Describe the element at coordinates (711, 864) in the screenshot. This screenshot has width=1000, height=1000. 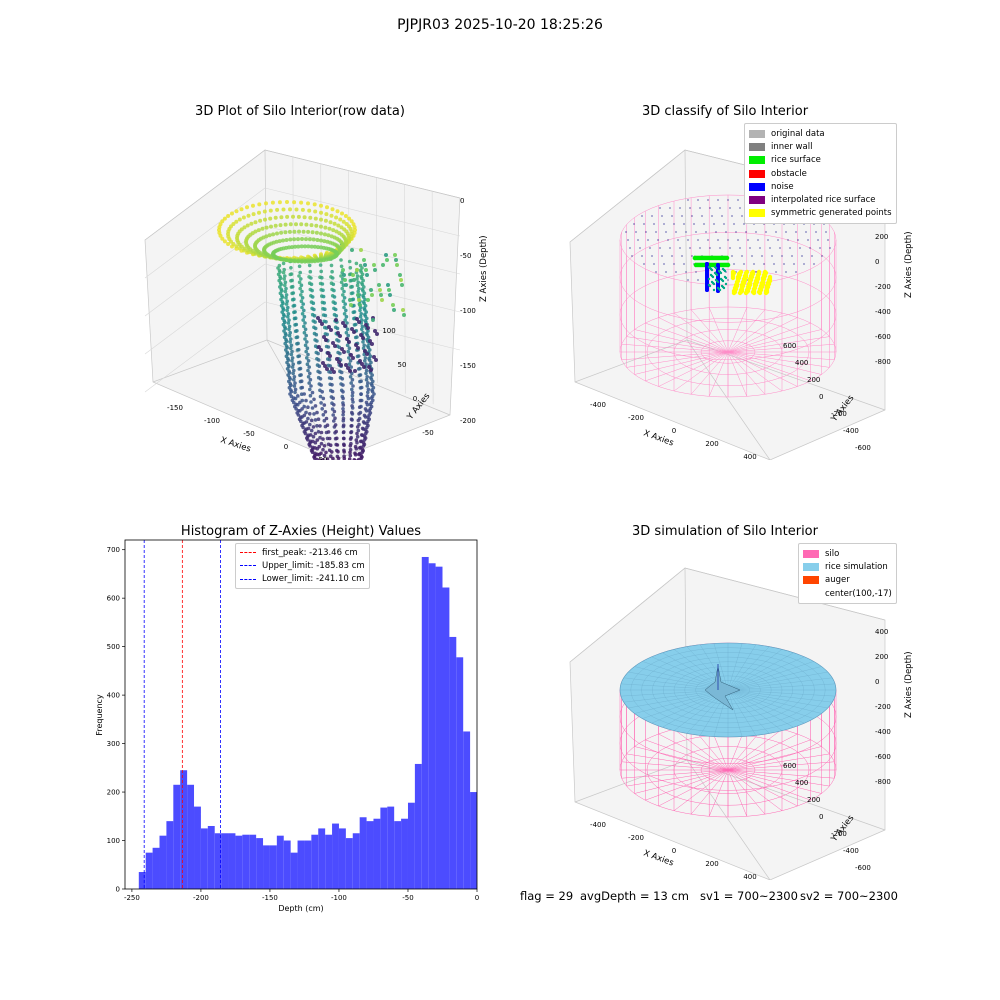
I see `panel4-xtick: 200` at that location.